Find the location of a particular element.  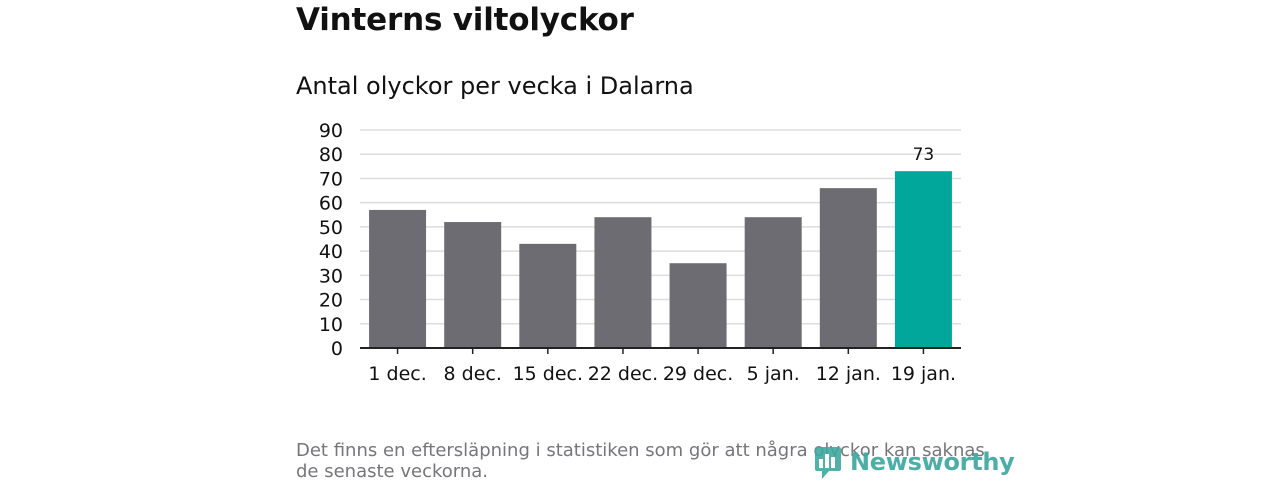

y-tick-label: 0 is located at coordinates (337, 349).